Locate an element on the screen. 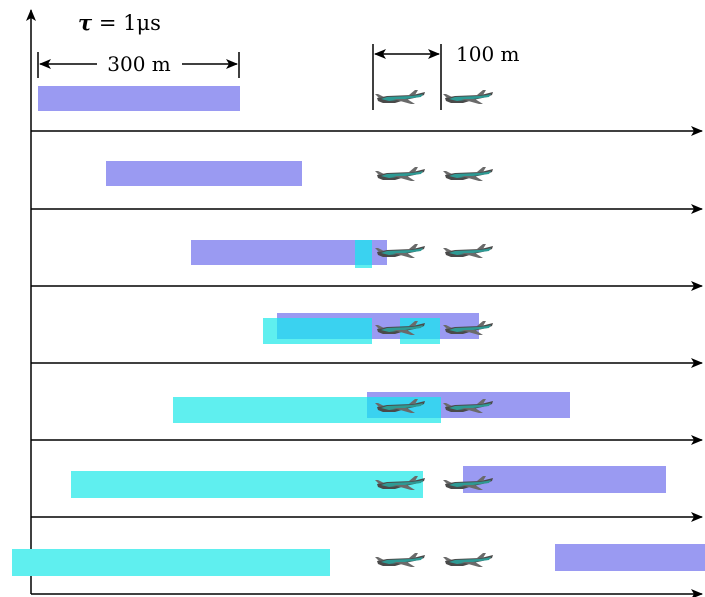 Image resolution: width=705 pixels, height=597 pixels. pulse-duration-label: τ = 1μs is located at coordinates (119, 22).